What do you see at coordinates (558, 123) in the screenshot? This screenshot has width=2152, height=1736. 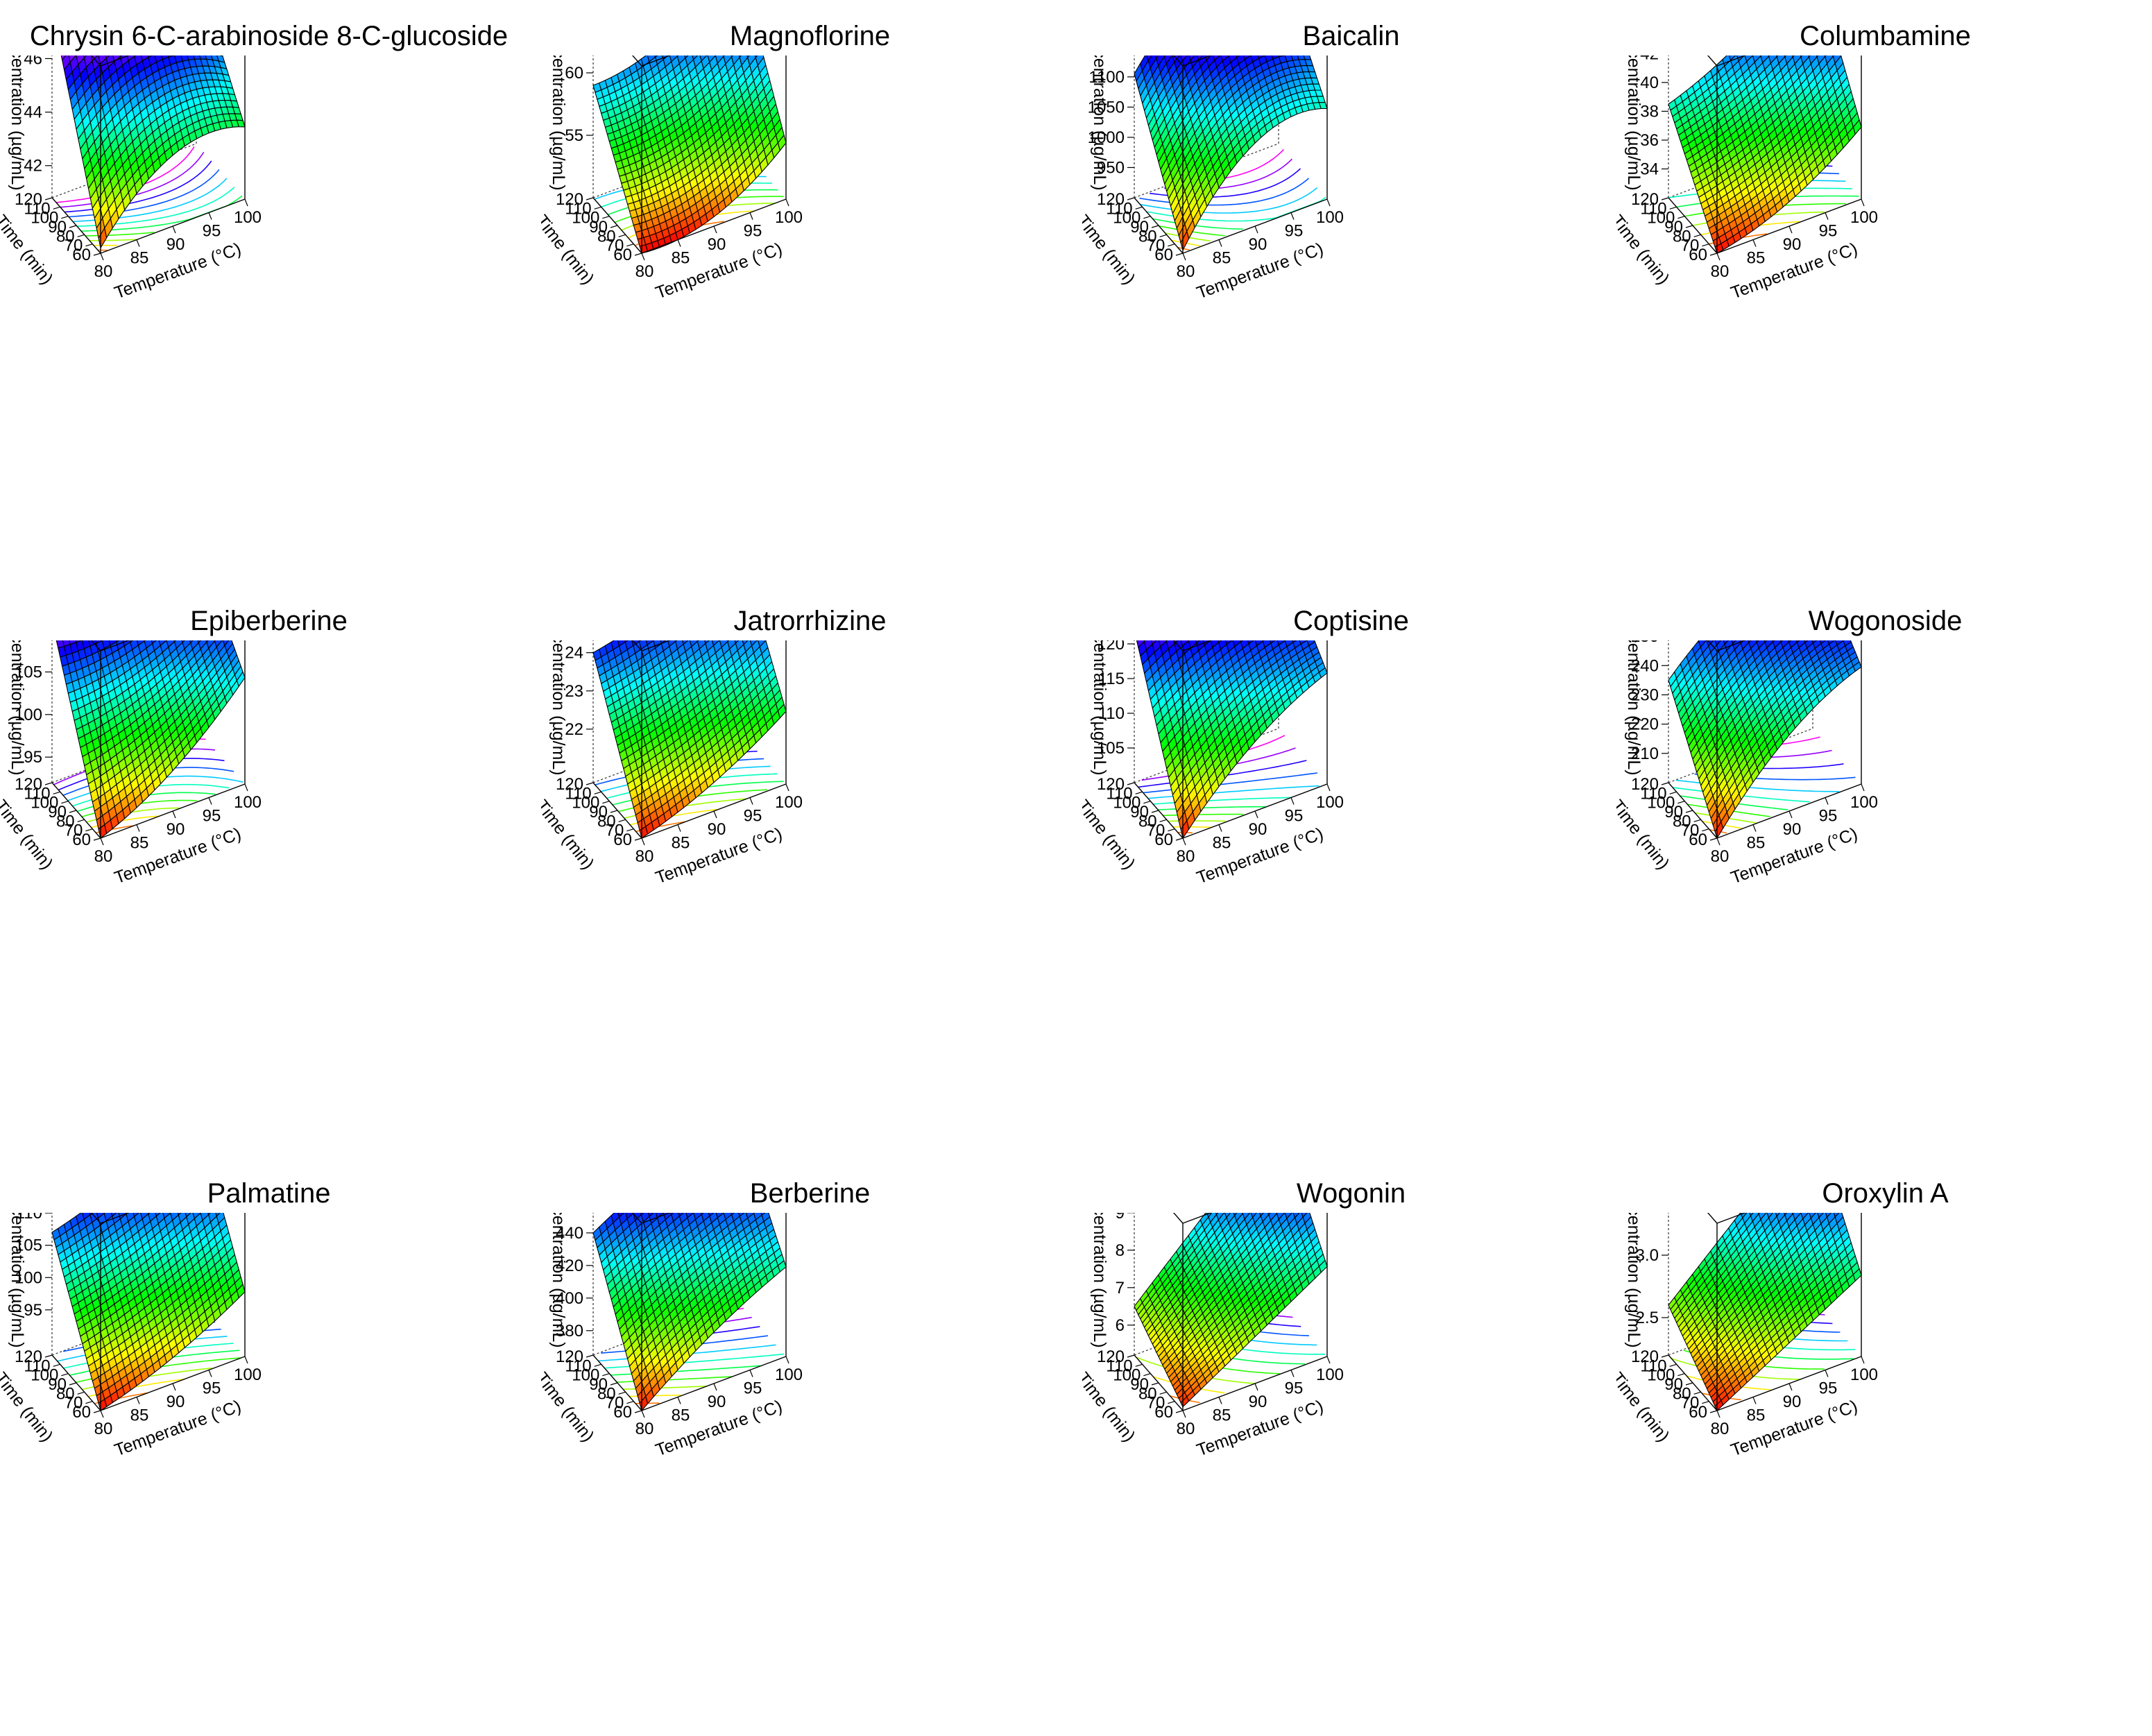 I see `z-axis-label: Concentration (µg/mL)` at bounding box center [558, 123].